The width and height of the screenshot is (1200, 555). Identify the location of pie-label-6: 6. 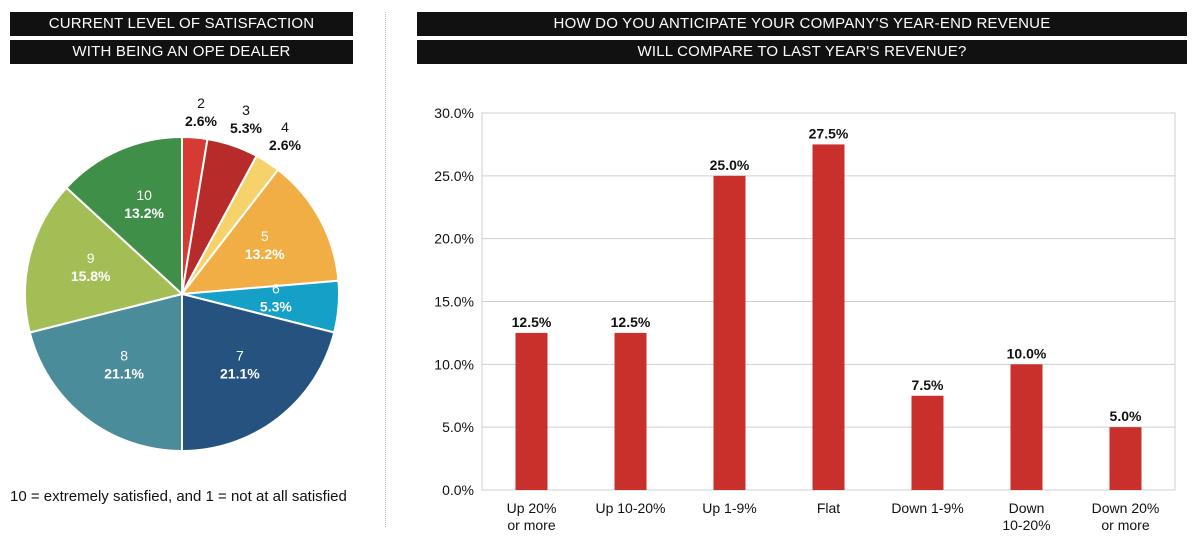
(276, 289).